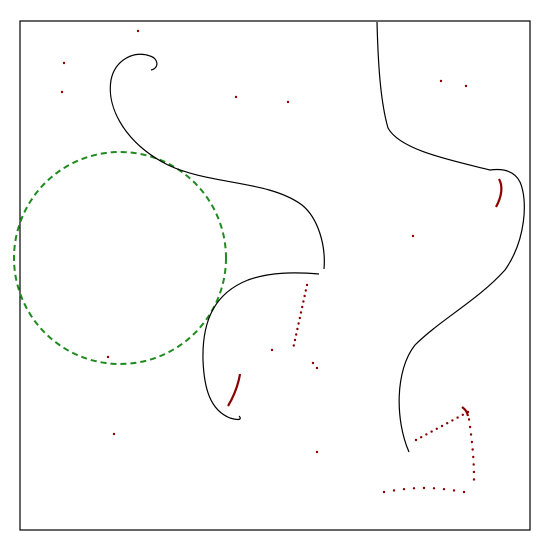 The width and height of the screenshot is (552, 552). I want to click on curve-hook-lower, so click(261, 346).